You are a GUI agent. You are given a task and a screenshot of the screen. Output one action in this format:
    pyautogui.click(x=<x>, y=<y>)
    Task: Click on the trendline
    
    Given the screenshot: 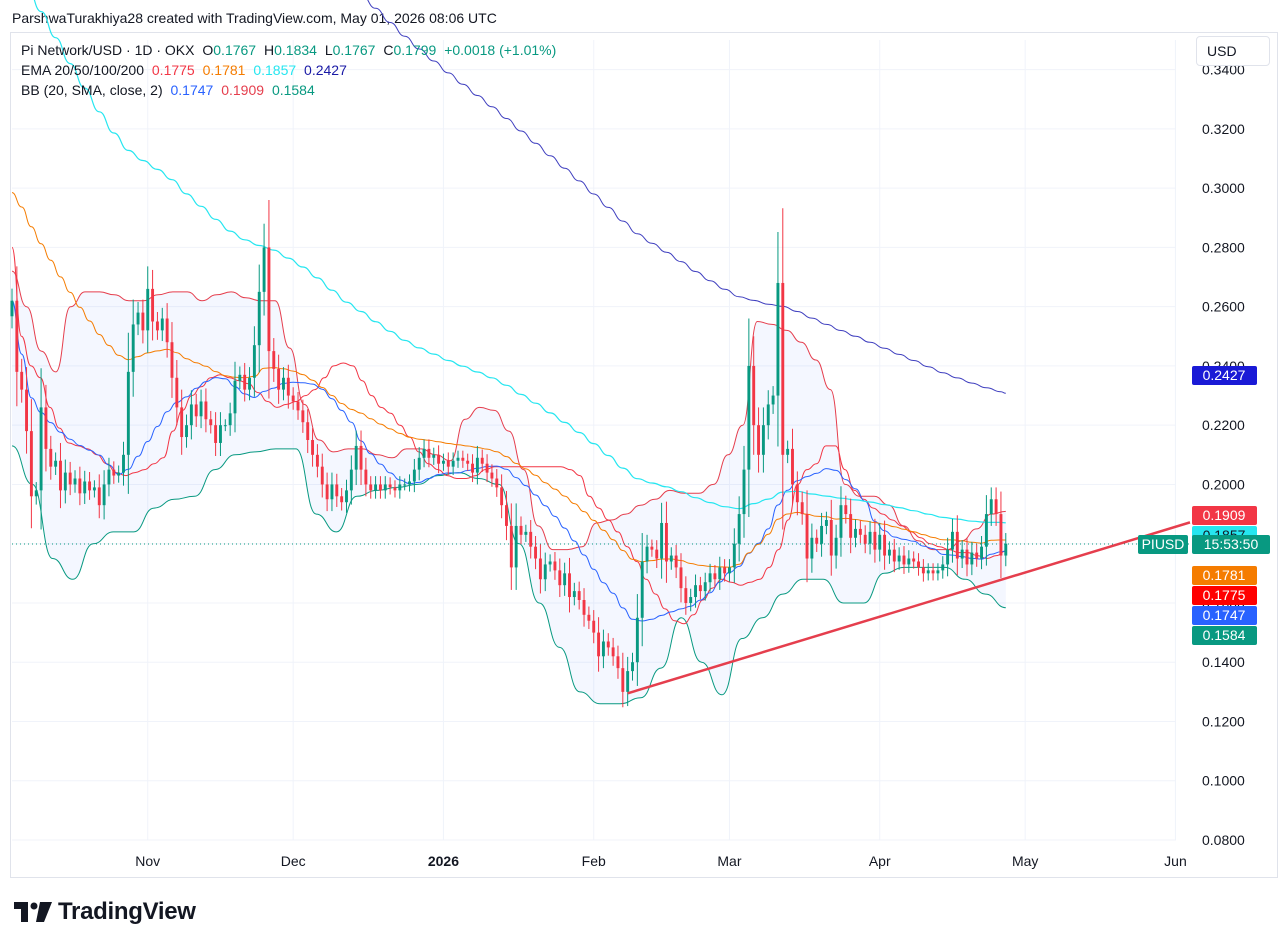 What is the action you would take?
    pyautogui.click(x=909, y=608)
    